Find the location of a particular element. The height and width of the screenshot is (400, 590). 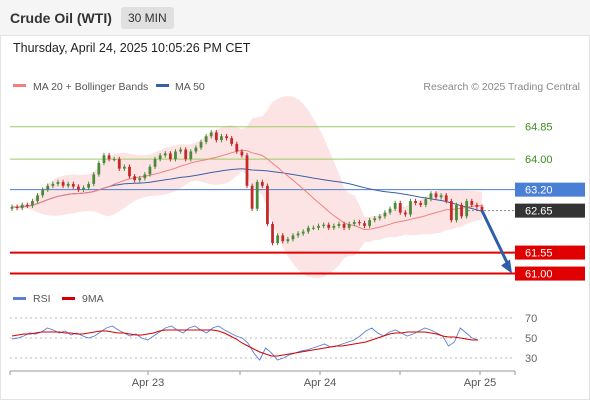

rsi-tick-label-30: 30 is located at coordinates (531, 359).